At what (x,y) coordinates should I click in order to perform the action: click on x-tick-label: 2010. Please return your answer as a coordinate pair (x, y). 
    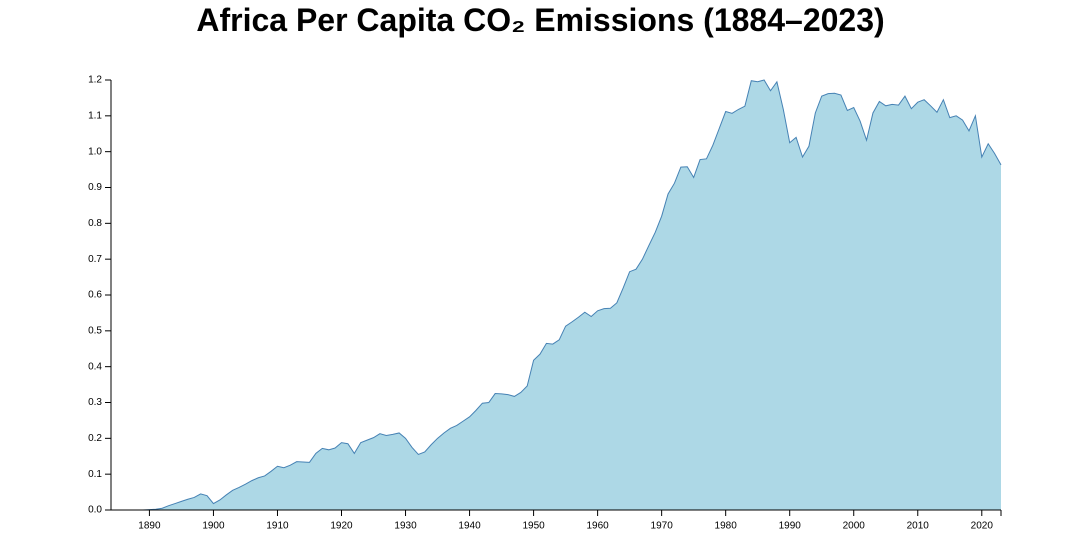
    Looking at the image, I should click on (918, 526).